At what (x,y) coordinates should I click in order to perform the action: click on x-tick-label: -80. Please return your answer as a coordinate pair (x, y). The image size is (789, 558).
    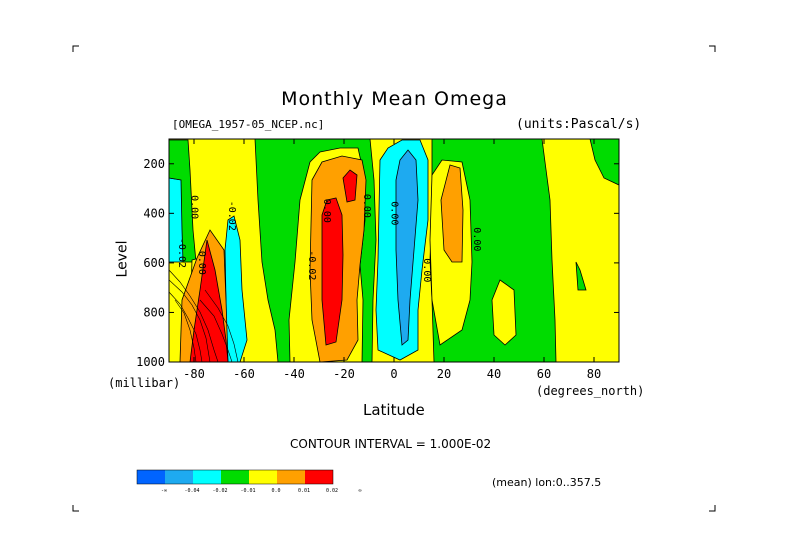
    Looking at the image, I should click on (194, 374).